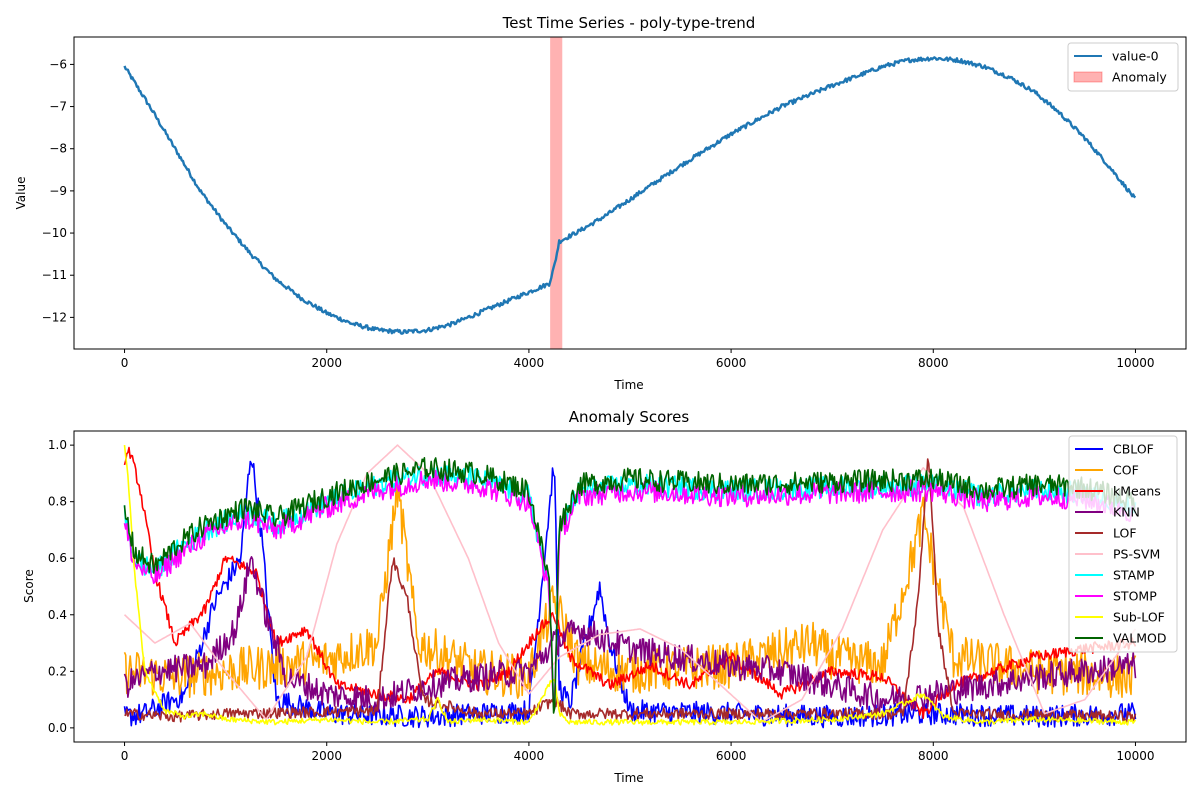  Describe the element at coordinates (57, 445) in the screenshot. I see `y-tick-label: 1.0` at that location.